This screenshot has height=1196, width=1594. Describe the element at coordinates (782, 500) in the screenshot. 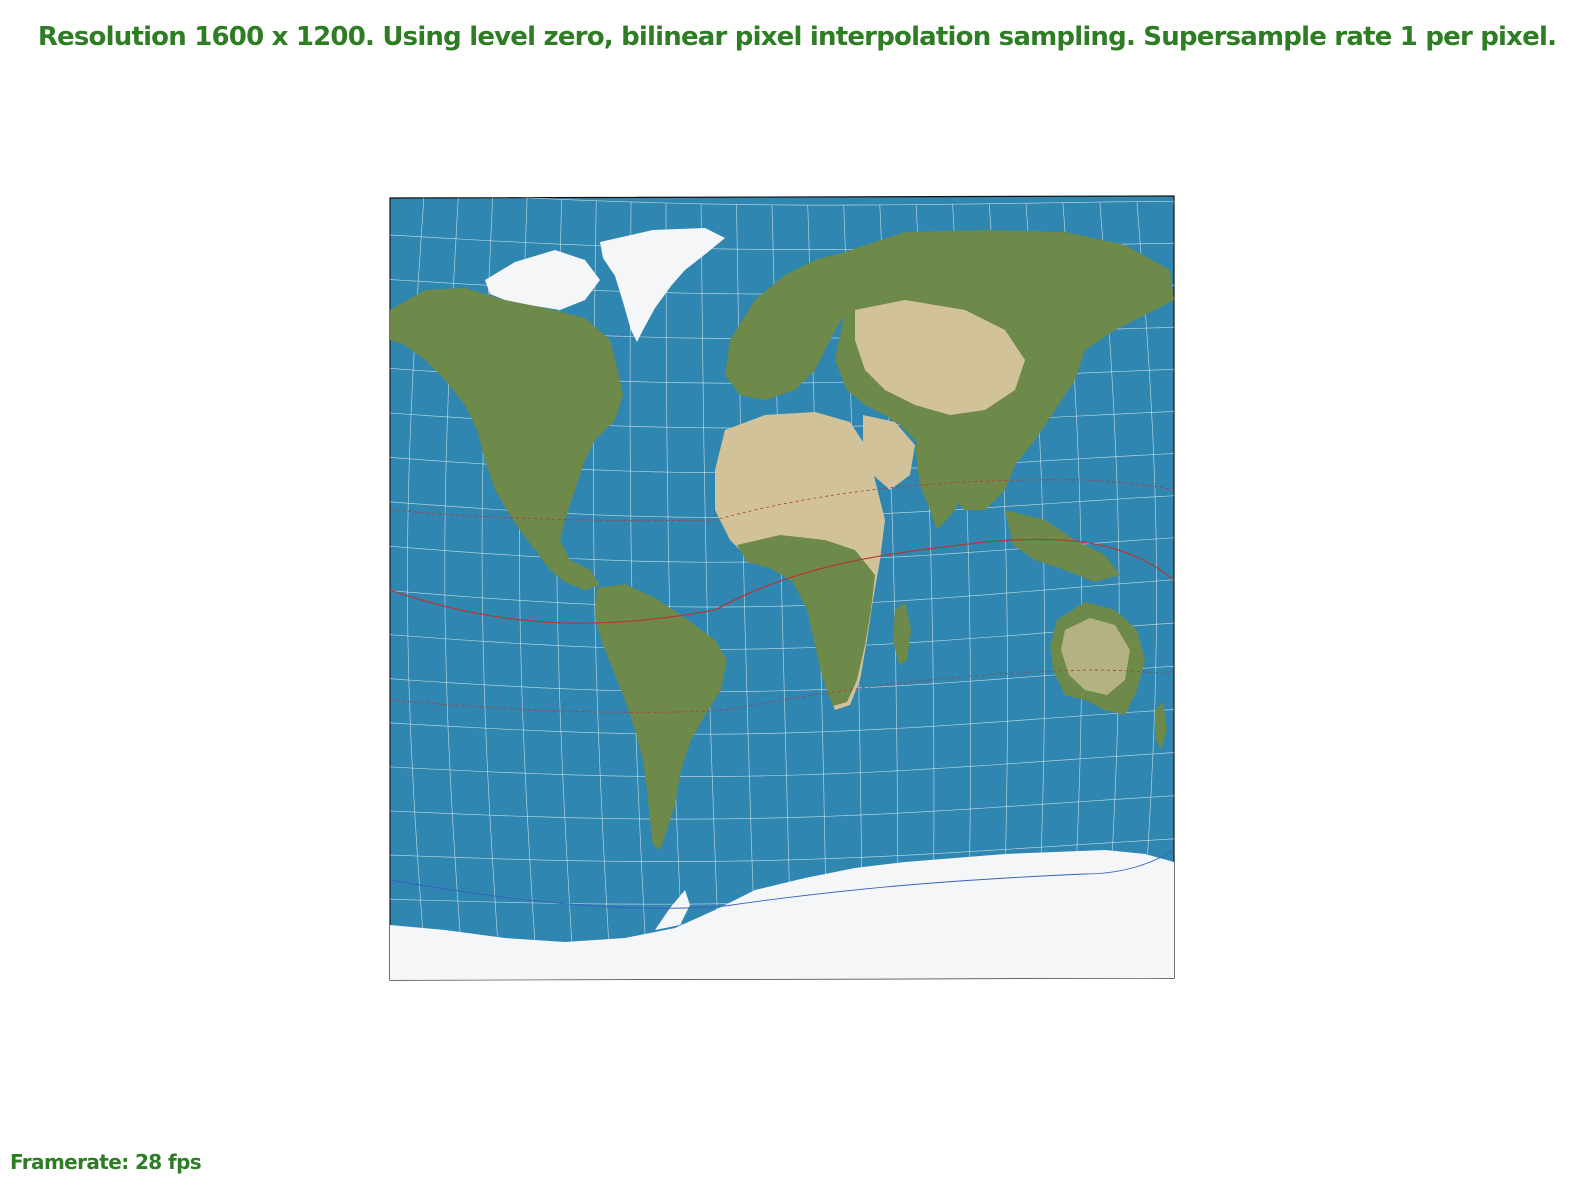

I see `tropic-of-cancer-line` at that location.